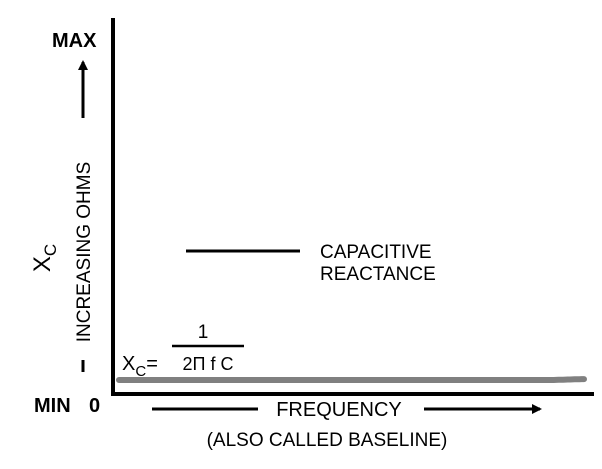 The height and width of the screenshot is (469, 602). What do you see at coordinates (84, 252) in the screenshot?
I see `y-axis-label: INCREASING OHMS` at bounding box center [84, 252].